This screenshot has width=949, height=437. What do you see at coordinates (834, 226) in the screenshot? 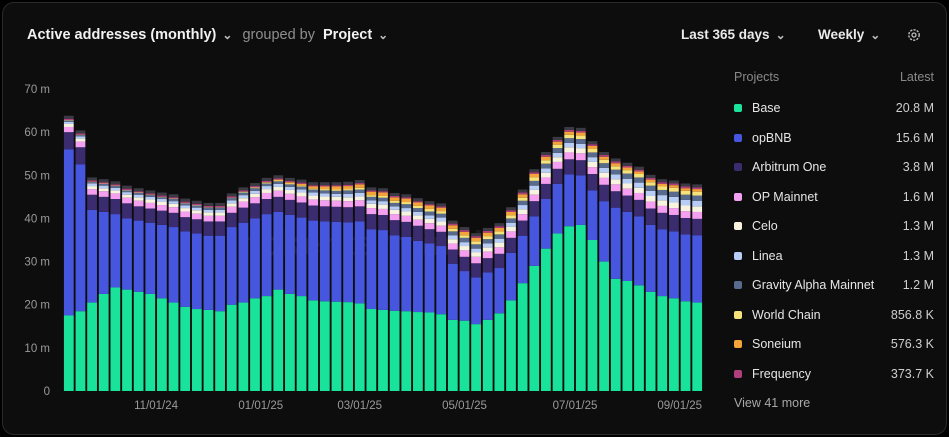
I see `legend-item: Celo 1.3 M` at bounding box center [834, 226].